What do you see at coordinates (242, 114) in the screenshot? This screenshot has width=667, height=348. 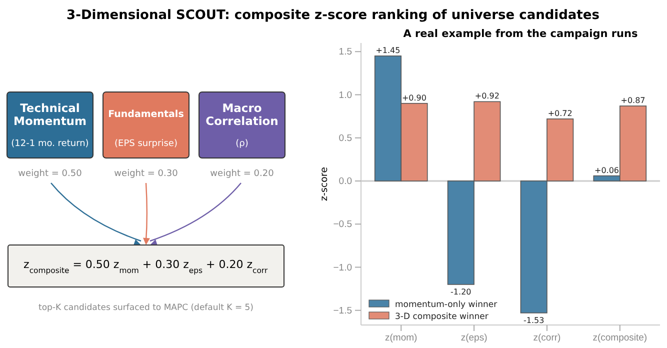 I see `text: Macro Correlation` at bounding box center [242, 114].